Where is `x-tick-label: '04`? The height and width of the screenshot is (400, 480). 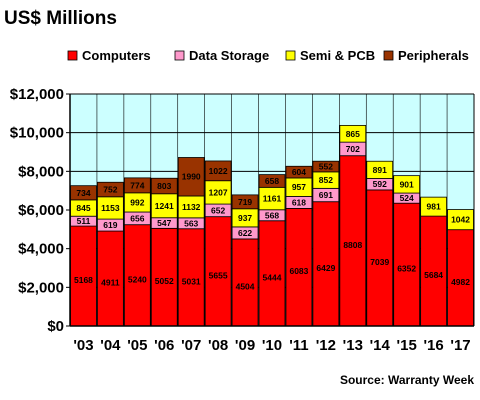
x-tick-label: '04 is located at coordinates (110, 345).